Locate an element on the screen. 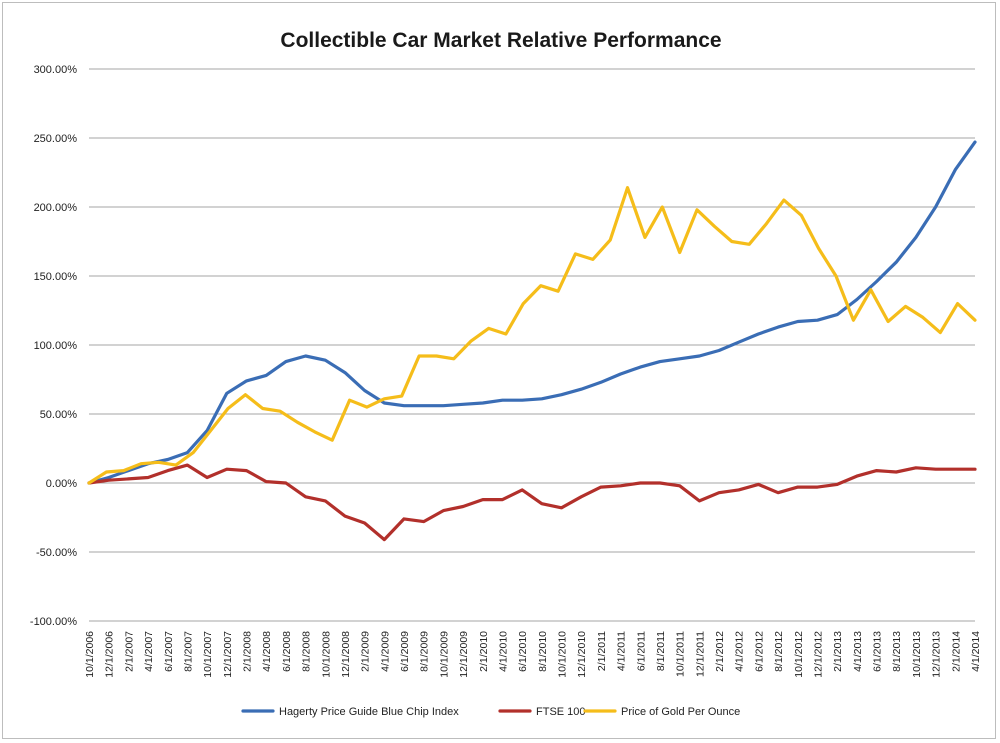  x-tick-label: 2/1/2010 is located at coordinates (484, 651).